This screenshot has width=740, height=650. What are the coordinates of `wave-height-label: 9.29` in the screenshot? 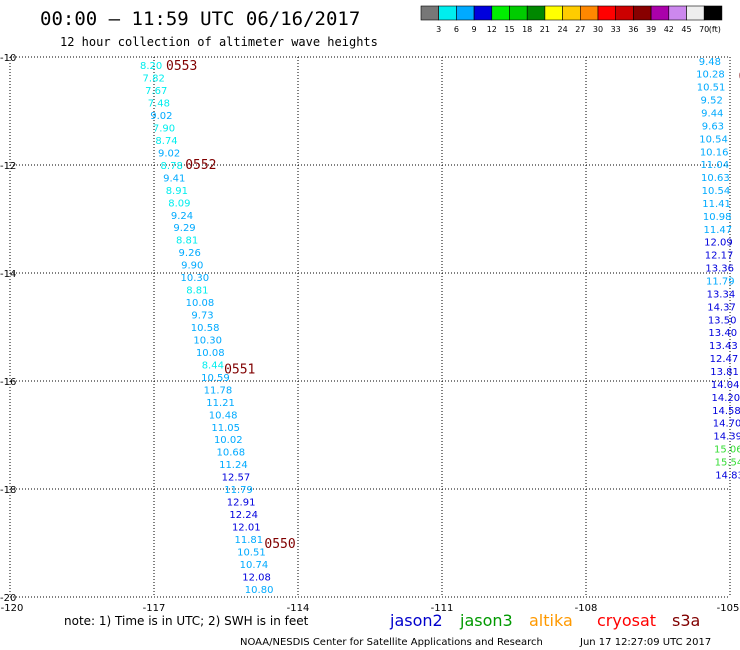 It's located at (184, 228).